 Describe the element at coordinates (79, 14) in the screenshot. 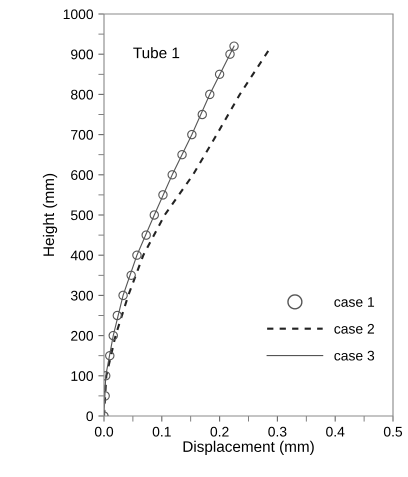

I see `y-tick-label: 1000` at that location.